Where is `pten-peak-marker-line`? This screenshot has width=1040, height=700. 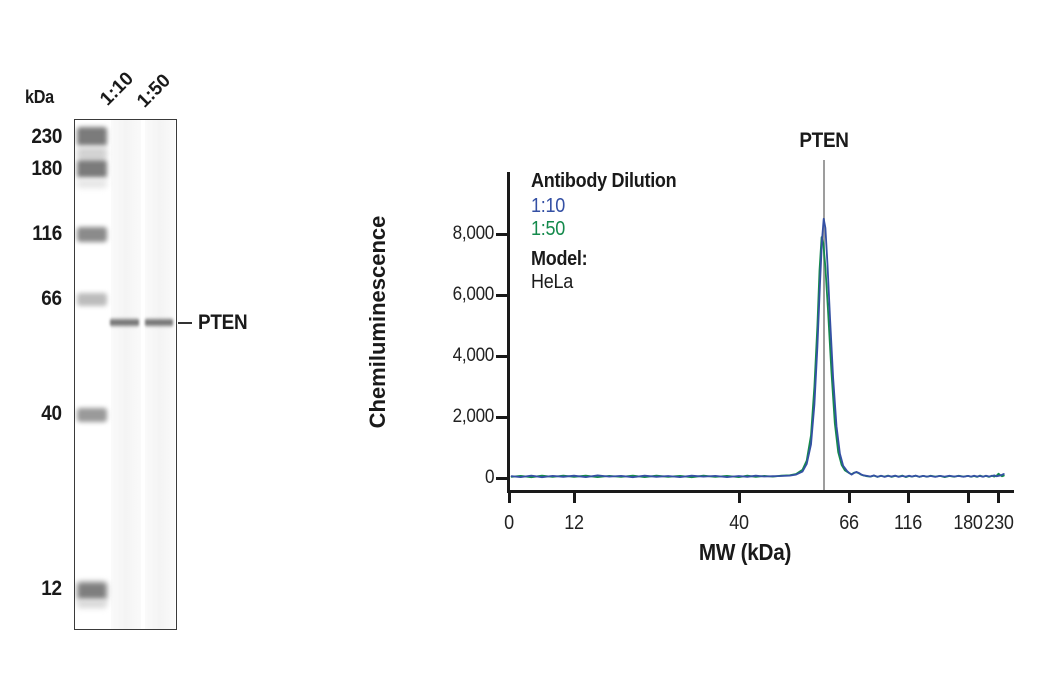 pten-peak-marker-line is located at coordinates (824, 325).